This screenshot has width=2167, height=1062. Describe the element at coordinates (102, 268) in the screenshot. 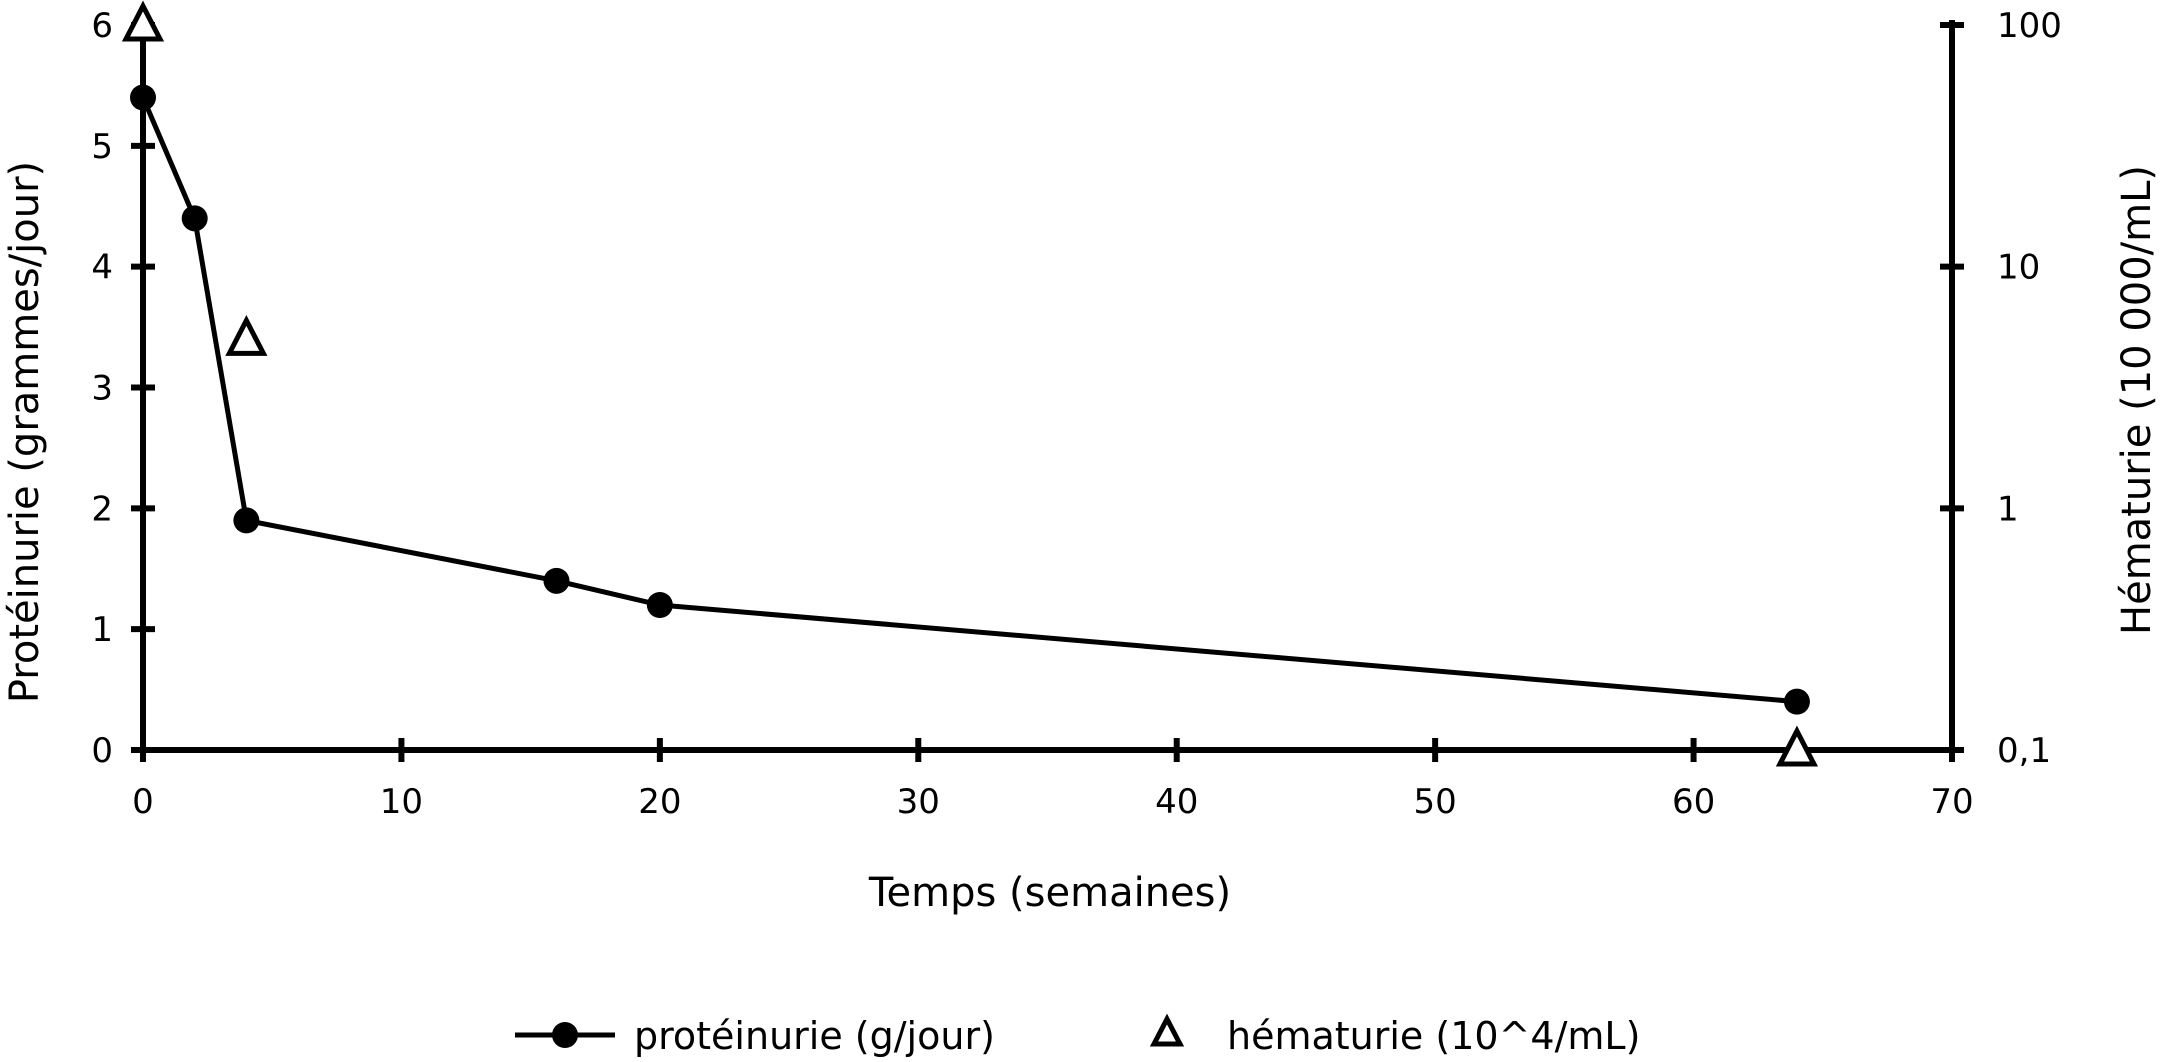

I see `y-left-tick-label: 4` at that location.